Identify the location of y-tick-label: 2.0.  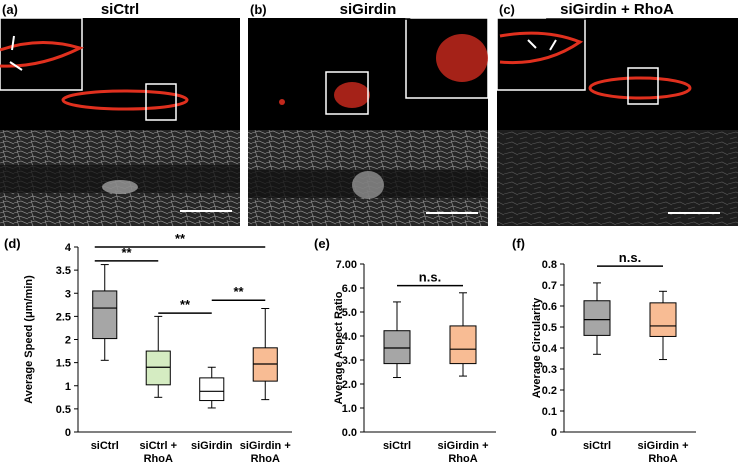
(349, 385).